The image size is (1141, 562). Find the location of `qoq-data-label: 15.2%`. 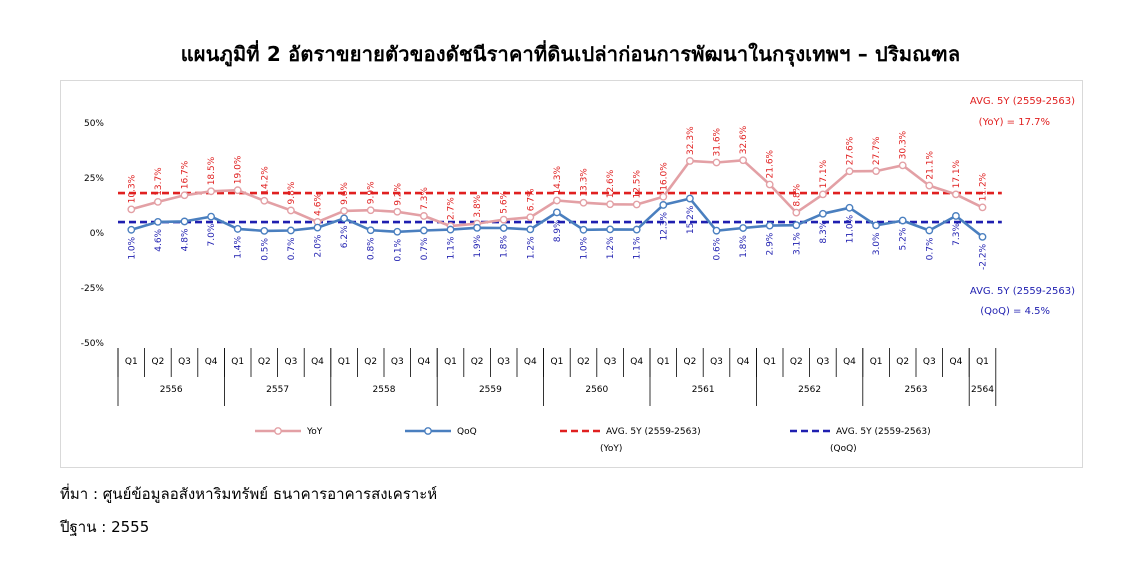

qoq-data-label: 15.2% is located at coordinates (691, 219).